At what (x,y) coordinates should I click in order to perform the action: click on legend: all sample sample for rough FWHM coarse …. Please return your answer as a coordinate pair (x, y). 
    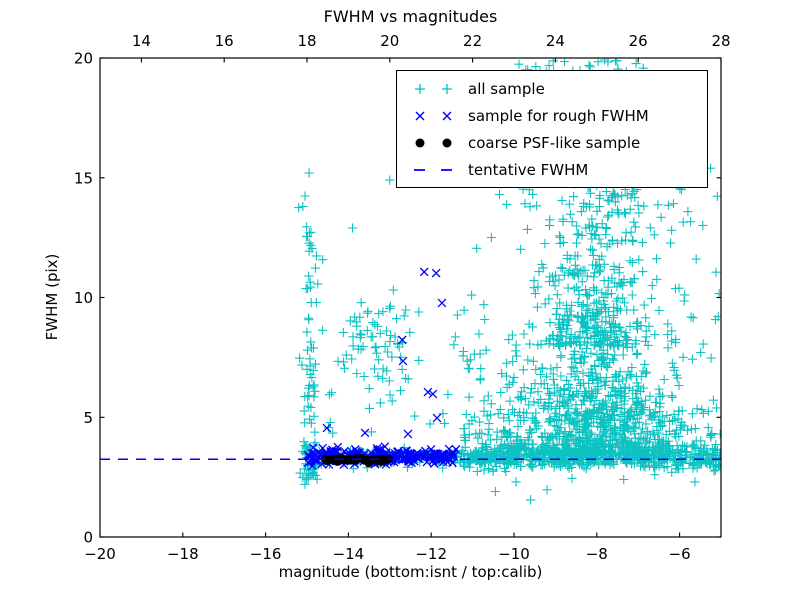
    Looking at the image, I should click on (552, 129).